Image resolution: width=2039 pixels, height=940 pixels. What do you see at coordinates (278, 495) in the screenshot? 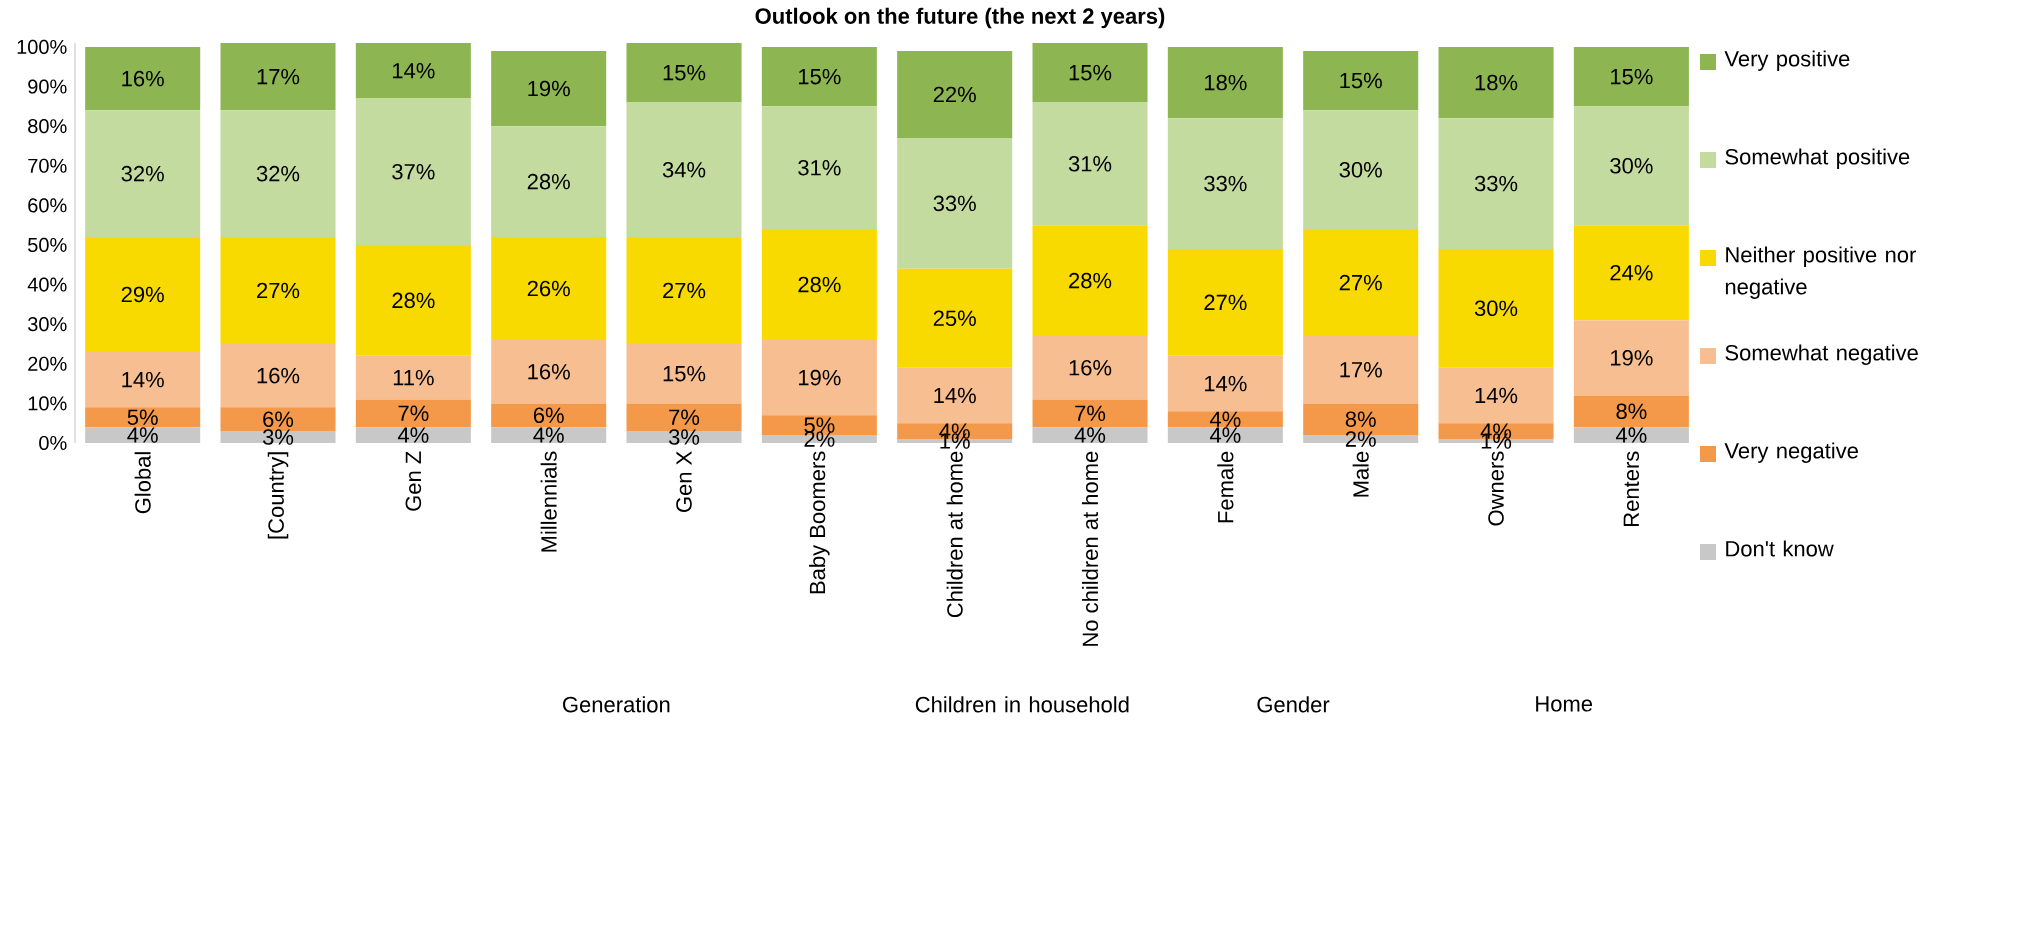
I see `x-tick-label: [Country]` at bounding box center [278, 495].